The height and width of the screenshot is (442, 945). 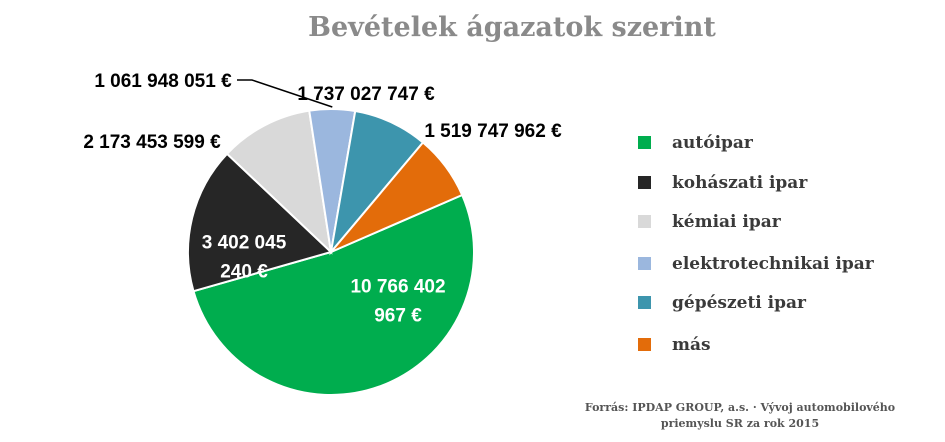 I want to click on pie-slice-kohaszati-ipar, so click(x=259, y=222).